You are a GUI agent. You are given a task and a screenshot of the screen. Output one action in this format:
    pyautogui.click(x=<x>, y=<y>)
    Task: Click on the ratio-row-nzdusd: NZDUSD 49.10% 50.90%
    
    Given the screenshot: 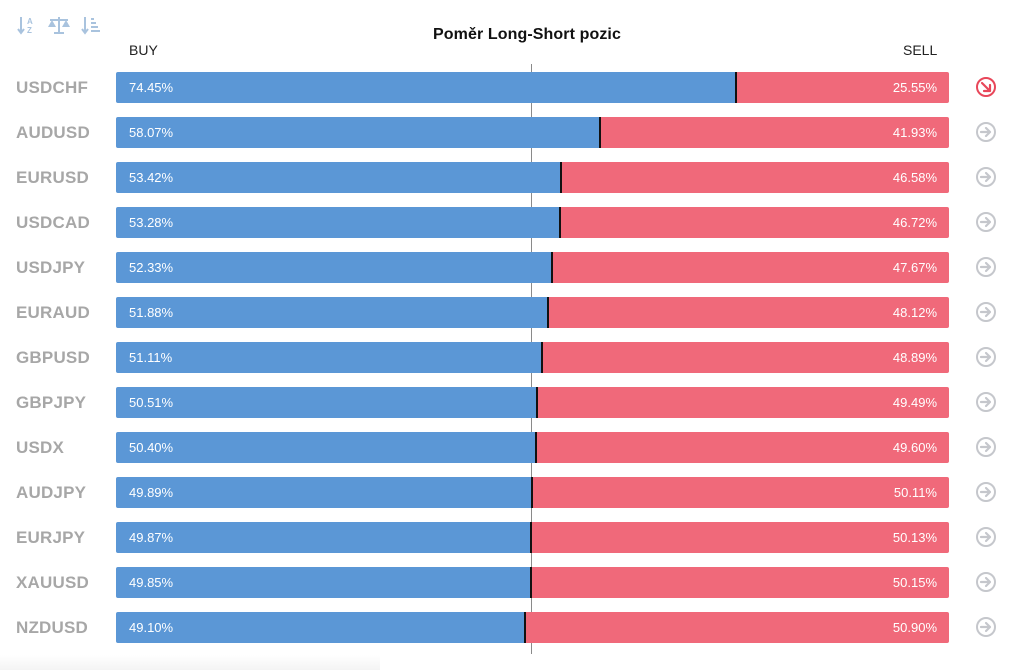 What is the action you would take?
    pyautogui.click(x=508, y=627)
    